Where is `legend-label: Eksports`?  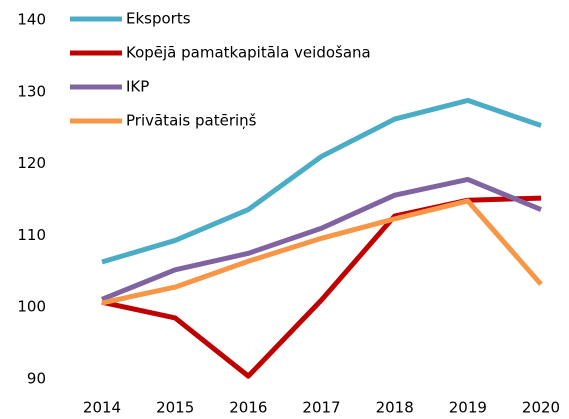 legend-label: Eksports is located at coordinates (158, 19).